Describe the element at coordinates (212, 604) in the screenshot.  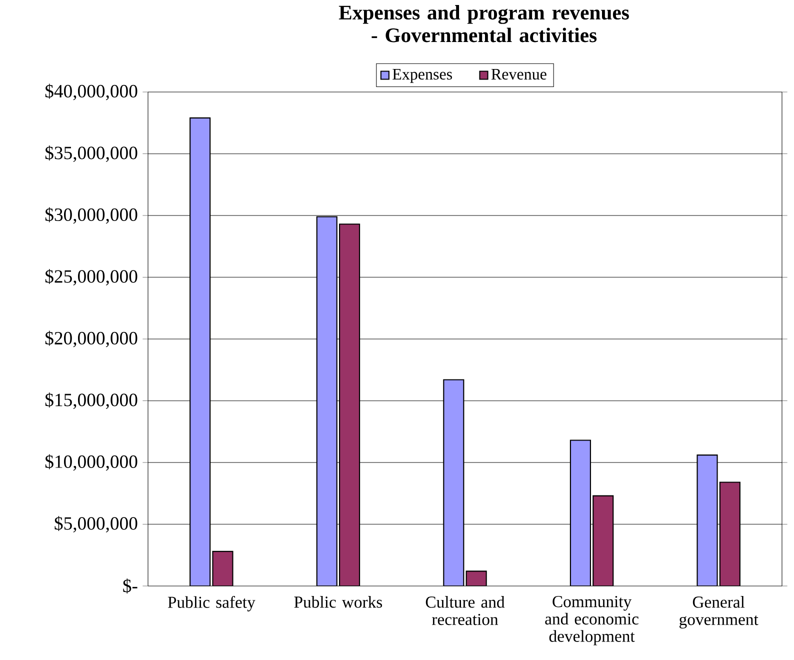
I see `x-tick-label: Public safety` at that location.